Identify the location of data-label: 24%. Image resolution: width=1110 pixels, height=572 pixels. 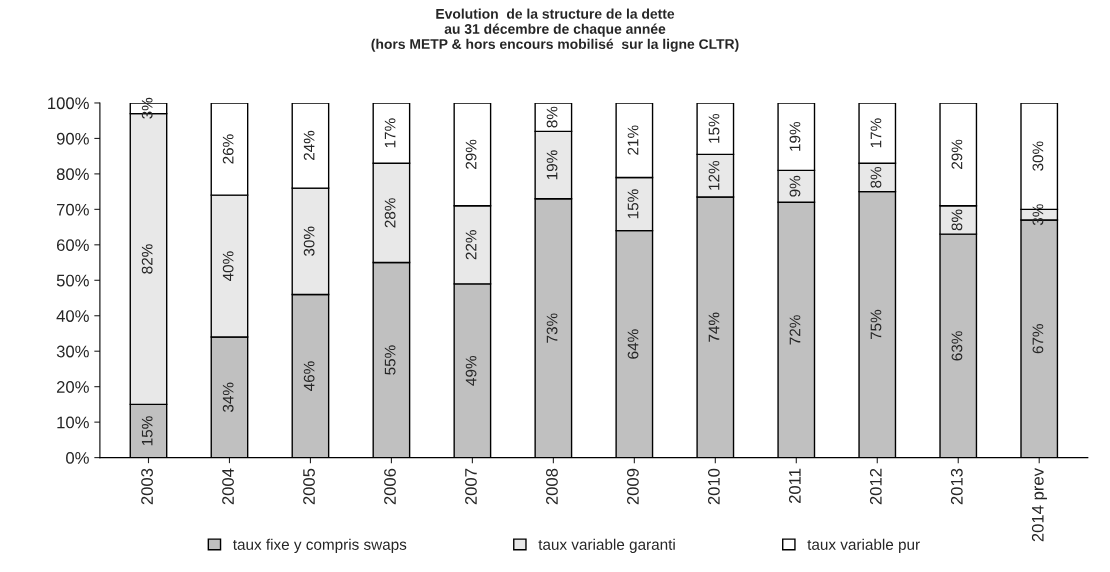
(309, 145).